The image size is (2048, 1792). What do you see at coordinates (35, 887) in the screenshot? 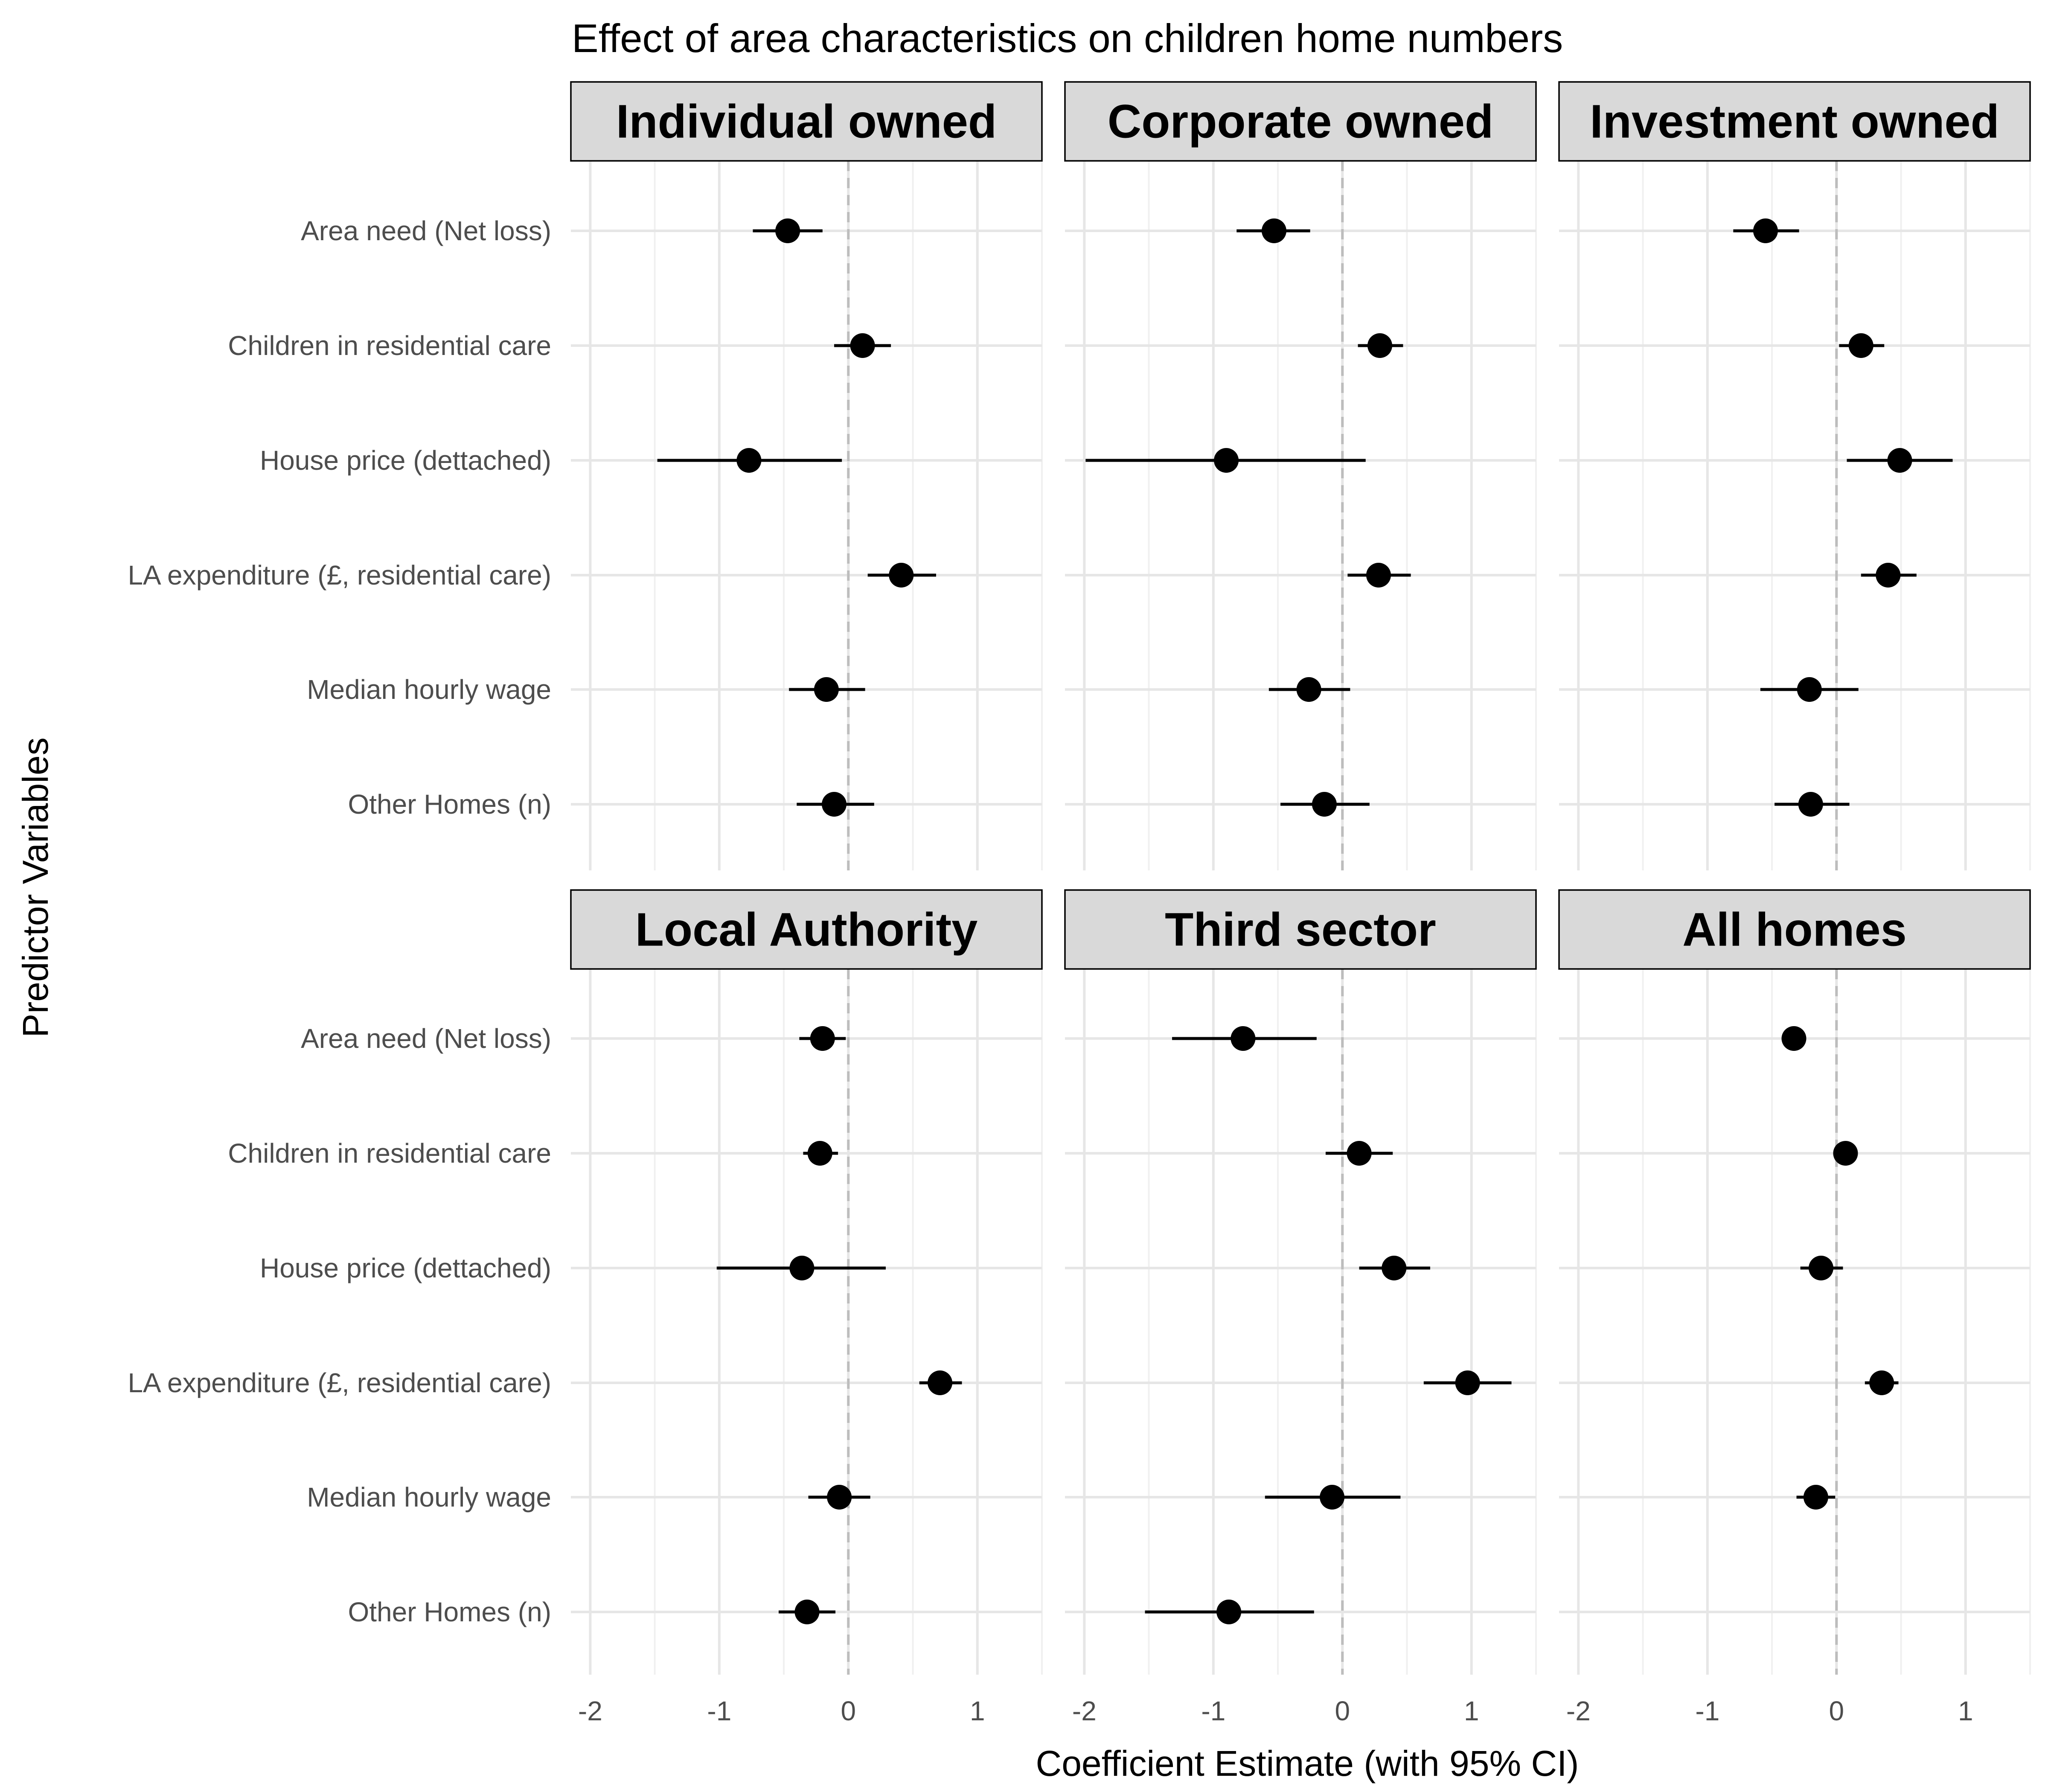
I see `y-axis-title: Predictor Variables` at bounding box center [35, 887].